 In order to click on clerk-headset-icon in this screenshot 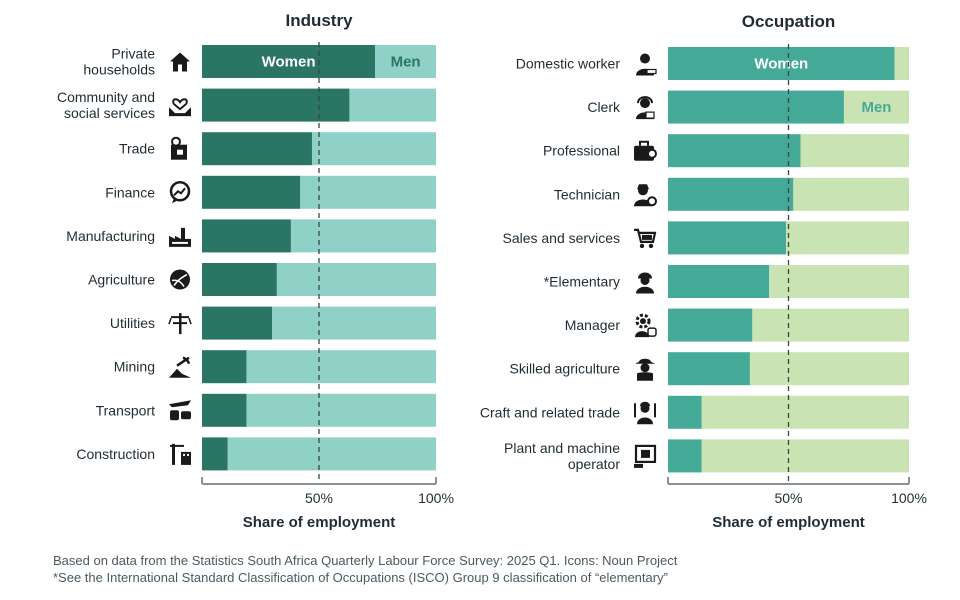, I will do `click(645, 108)`.